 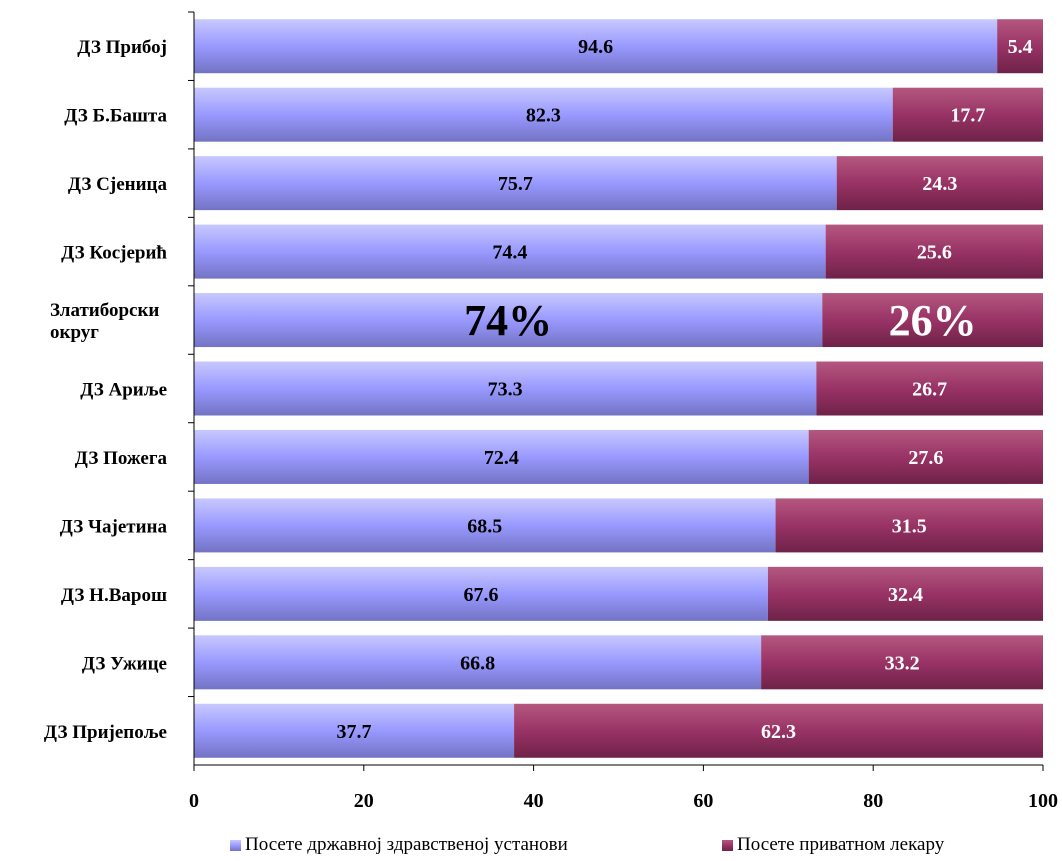 I want to click on data-label-state-6: 72.4, so click(x=501, y=458).